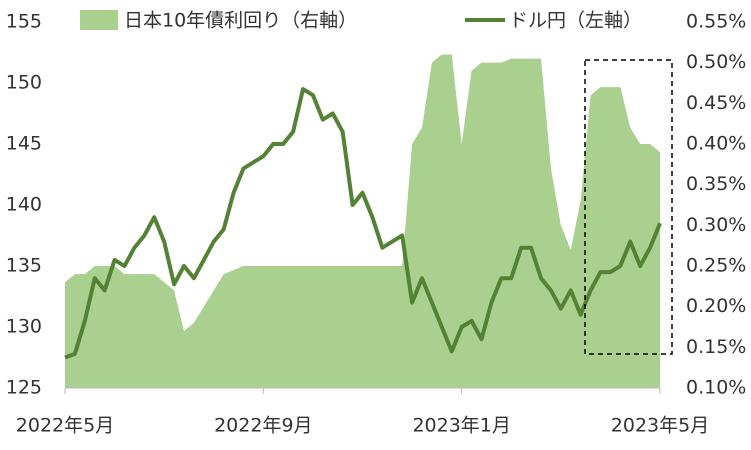 This screenshot has height=450, width=751. Describe the element at coordinates (24, 22) in the screenshot. I see `y-tick-label: 155` at that location.